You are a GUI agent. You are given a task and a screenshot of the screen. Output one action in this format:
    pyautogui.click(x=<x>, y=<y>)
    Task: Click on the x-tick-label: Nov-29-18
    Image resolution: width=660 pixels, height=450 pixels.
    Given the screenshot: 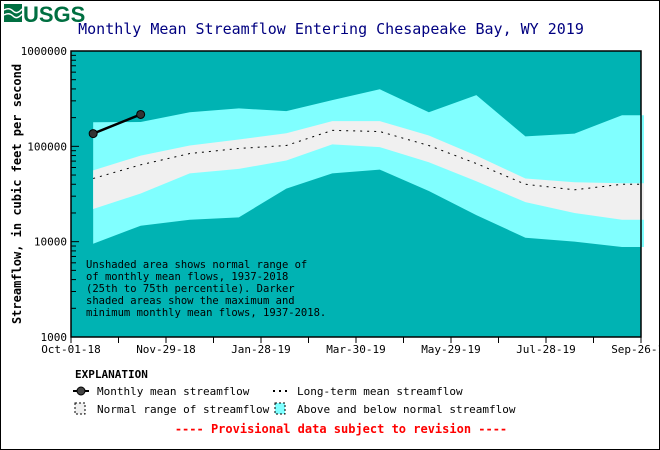 What is the action you would take?
    pyautogui.click(x=166, y=349)
    